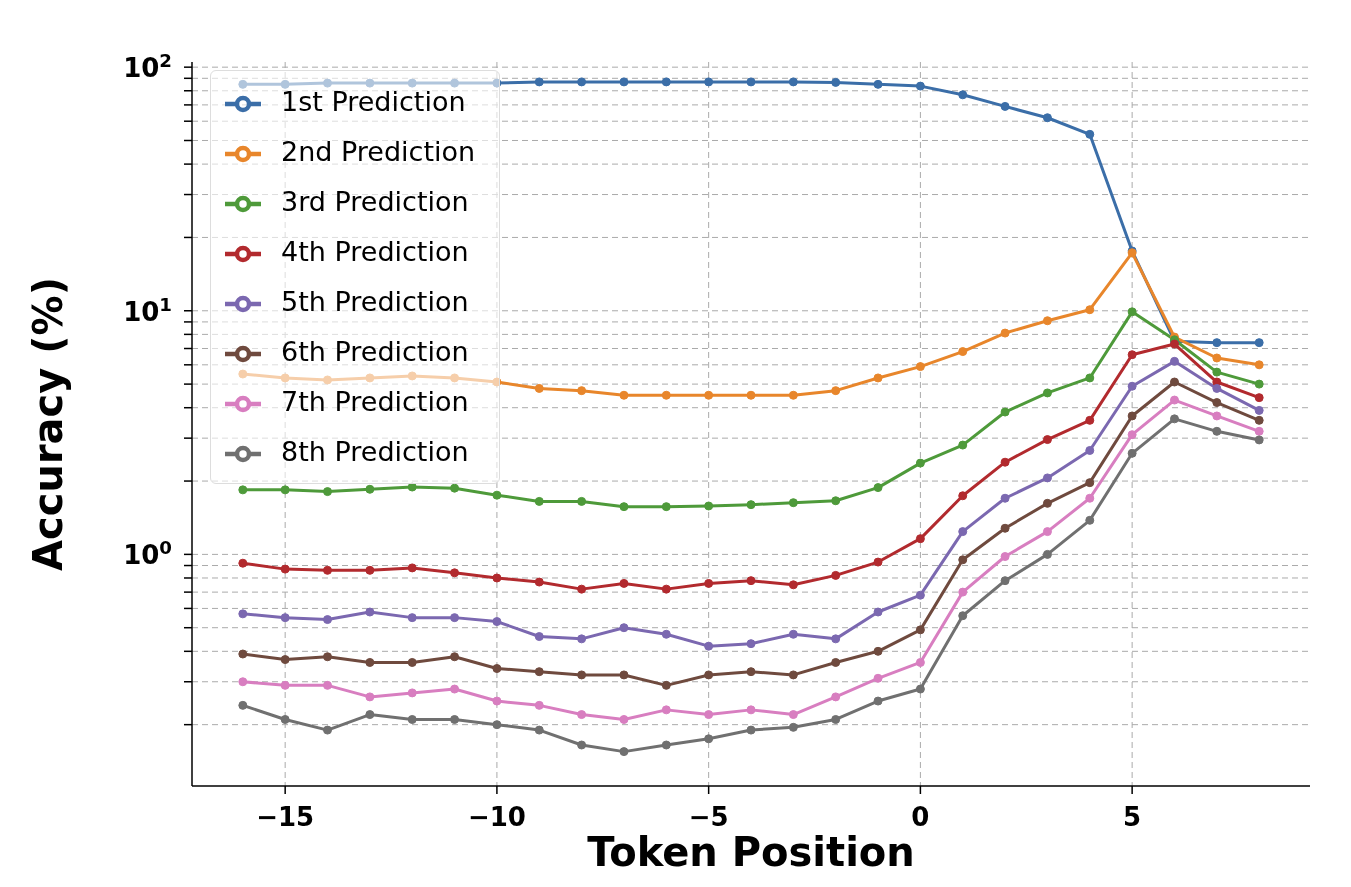  Describe the element at coordinates (375, 301) in the screenshot. I see `legend-label: 5th Prediction` at that location.